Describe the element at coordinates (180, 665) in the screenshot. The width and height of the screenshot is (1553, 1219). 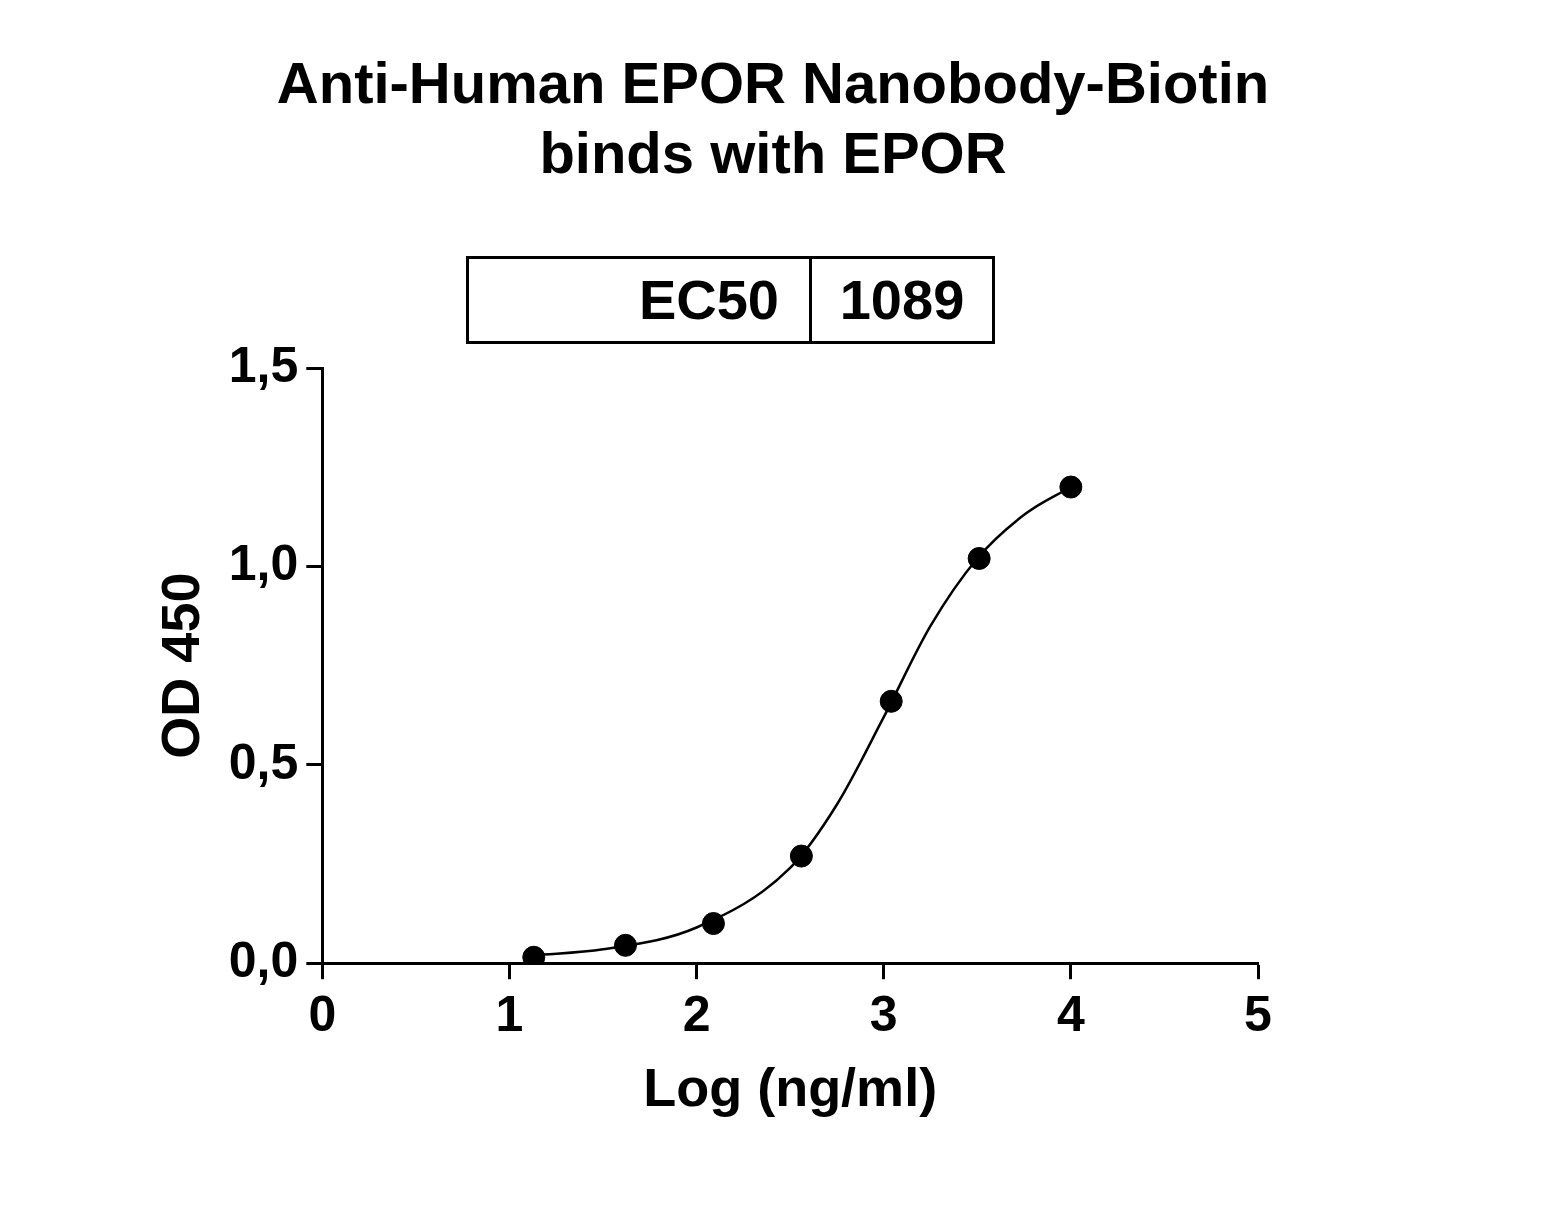
I see `y-axis-title: OD 450` at that location.